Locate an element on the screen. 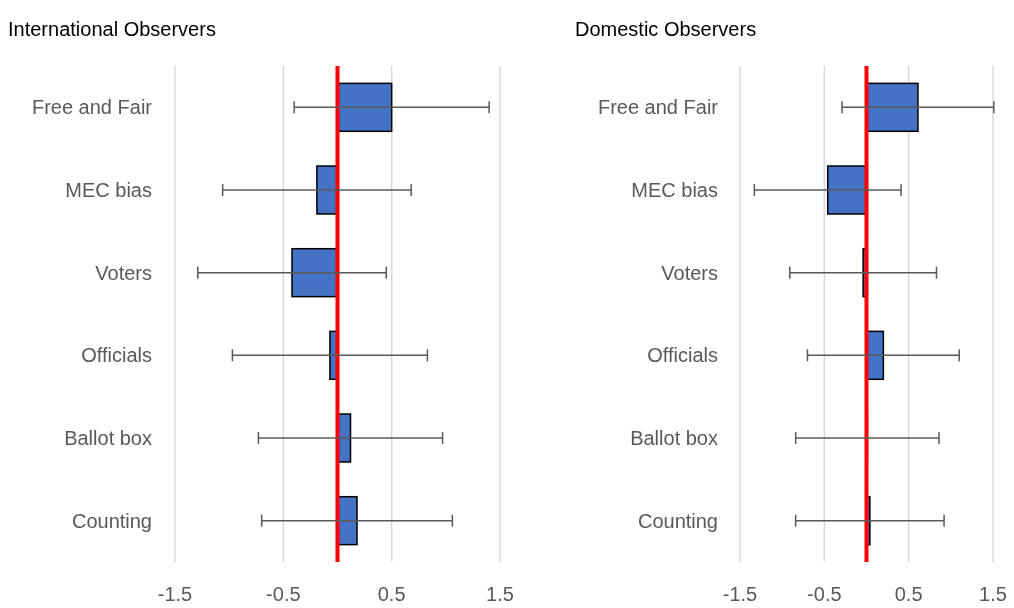  chart-title: Domestic Observers is located at coordinates (666, 29).